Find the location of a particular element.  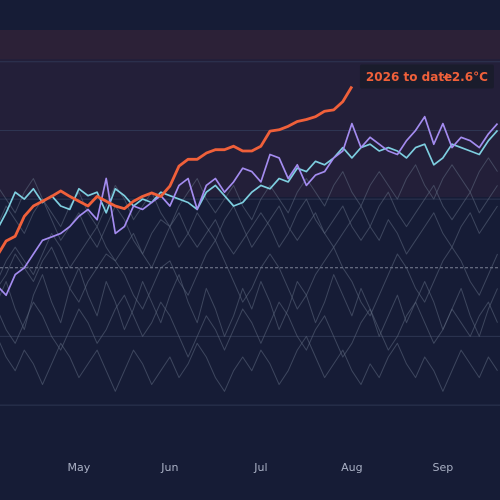

x-tick-label: Sep is located at coordinates (443, 467).